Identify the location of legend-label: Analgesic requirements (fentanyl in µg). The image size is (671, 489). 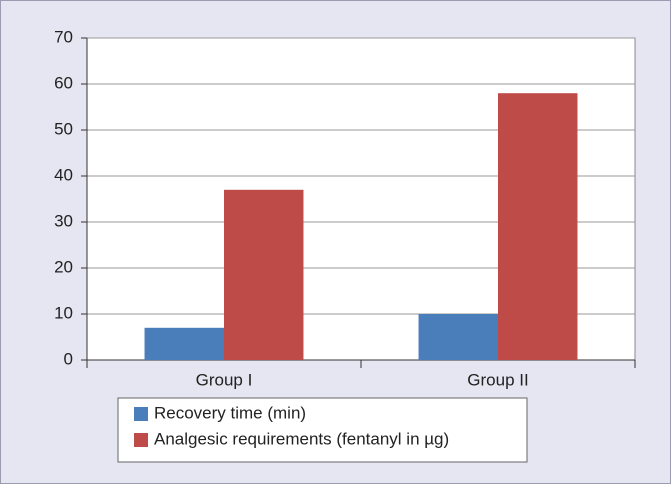
(301, 438).